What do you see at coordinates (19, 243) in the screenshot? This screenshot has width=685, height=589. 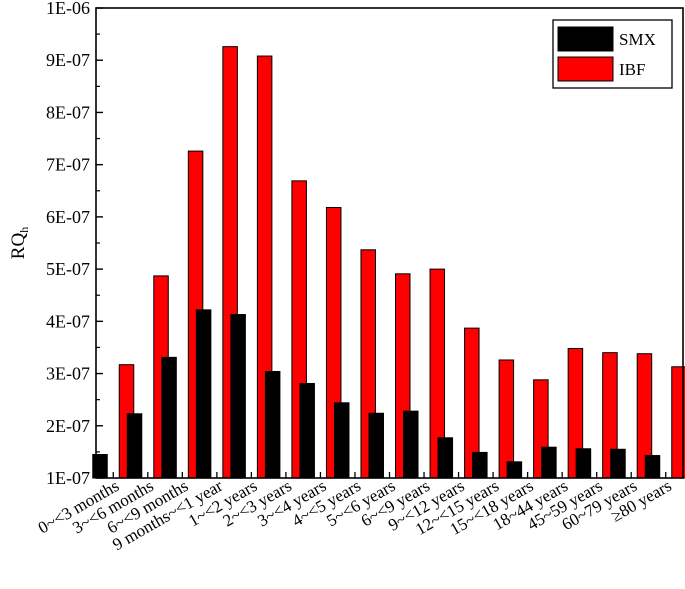 I see `y-axis-title: RQh` at bounding box center [19, 243].